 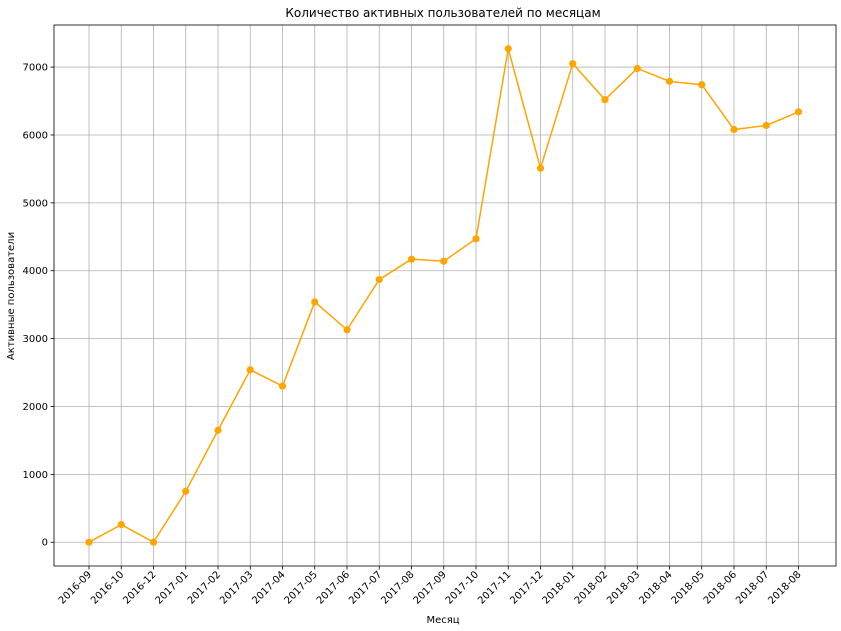 I want to click on y-axis-label: Активные пользователи, so click(x=11, y=296).